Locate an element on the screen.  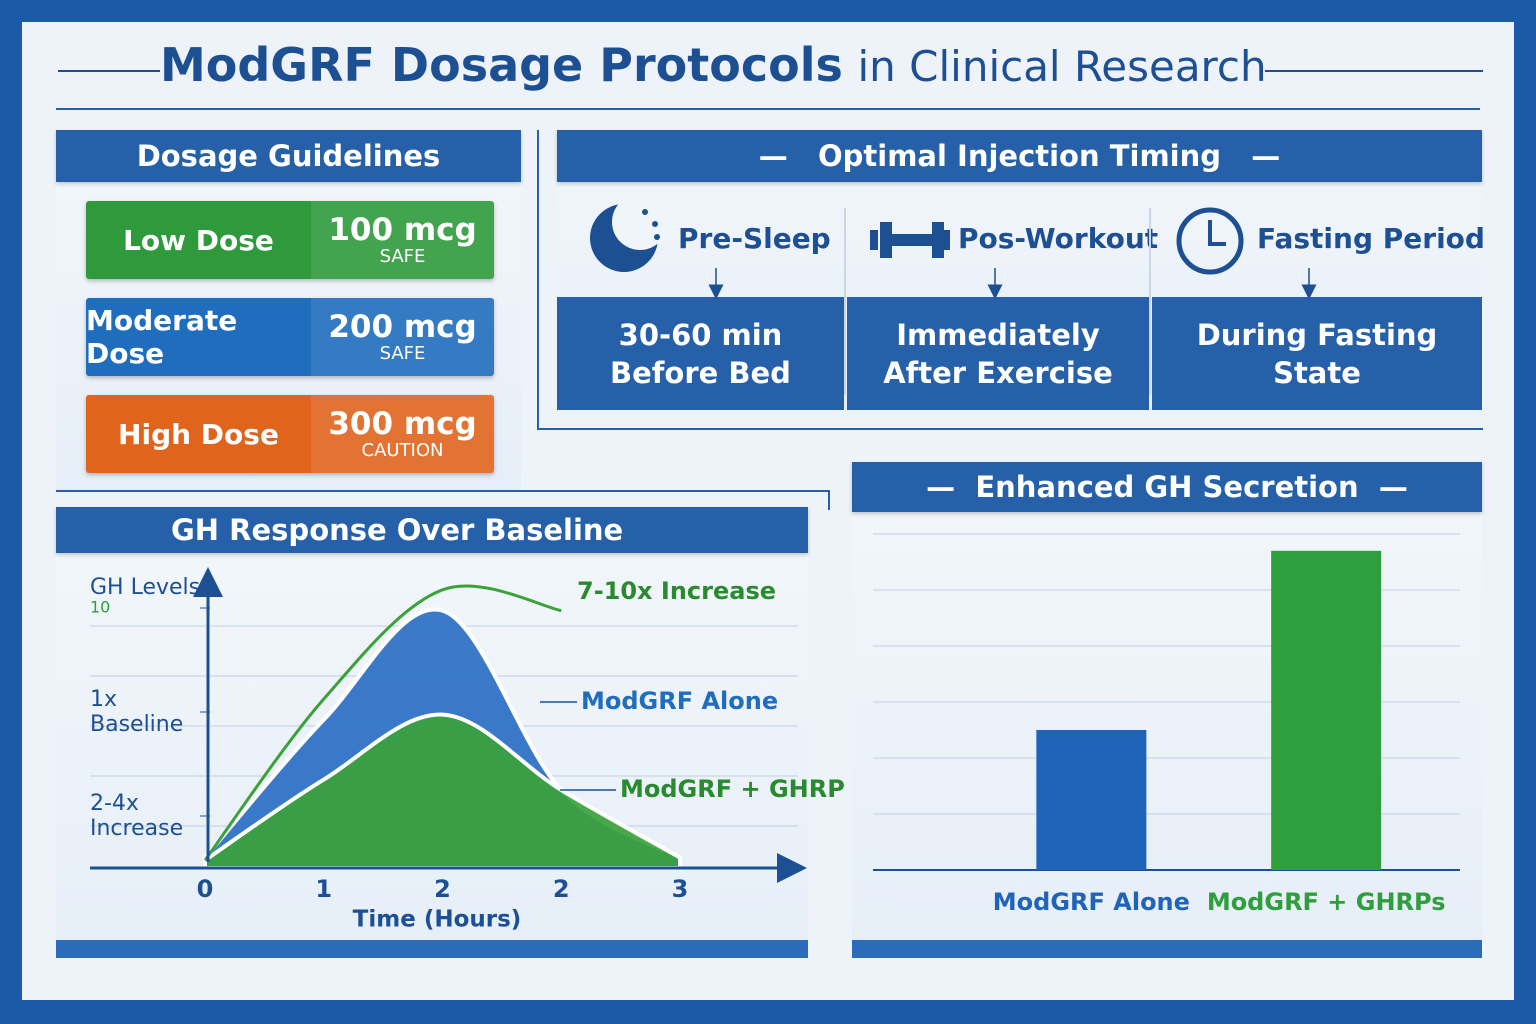
dose-row: Low Dose 100 mcg SAFE is located at coordinates (290, 240).